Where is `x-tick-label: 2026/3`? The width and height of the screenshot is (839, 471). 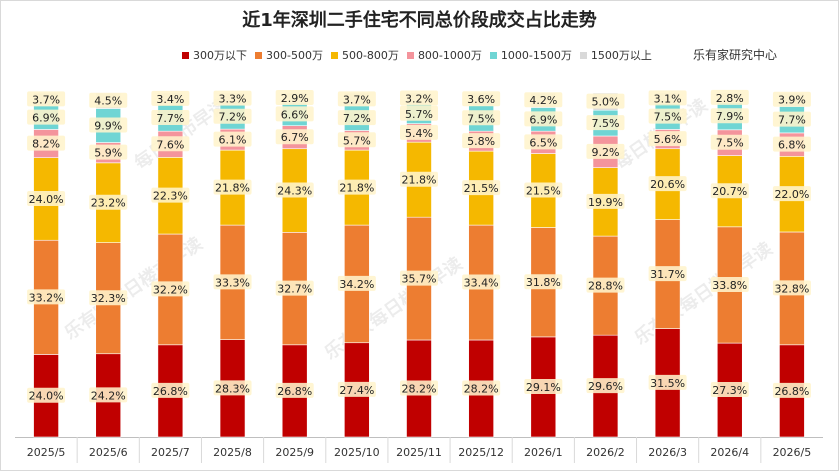
x-tick-label: 2026/3 is located at coordinates (667, 452).